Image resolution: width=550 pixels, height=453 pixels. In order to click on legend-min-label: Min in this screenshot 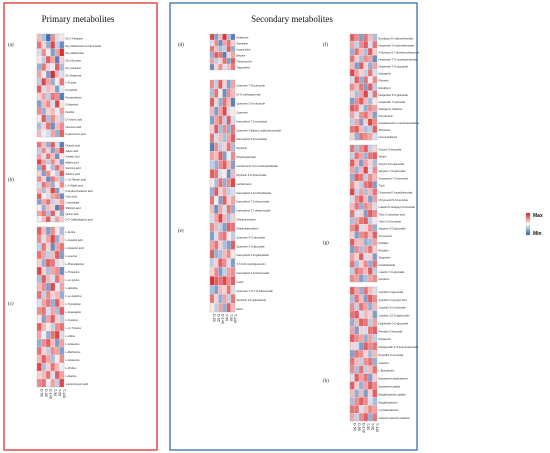, I will do `click(537, 234)`.